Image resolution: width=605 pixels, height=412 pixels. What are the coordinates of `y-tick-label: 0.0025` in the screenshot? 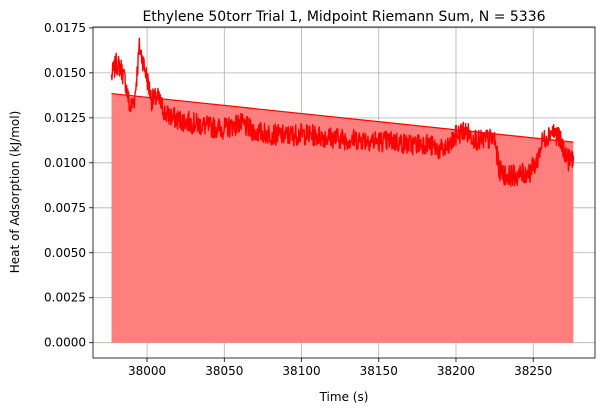 It's located at (65, 298).